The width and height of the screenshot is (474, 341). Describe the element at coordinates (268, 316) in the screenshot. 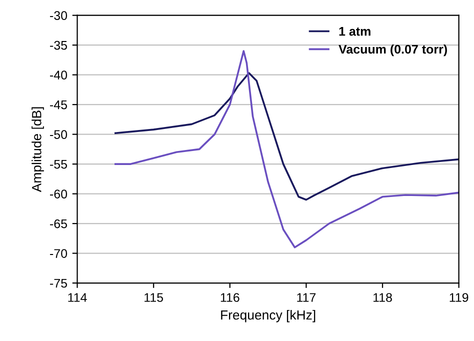

I see `x-axis-title: Frequency [kHz]` at that location.